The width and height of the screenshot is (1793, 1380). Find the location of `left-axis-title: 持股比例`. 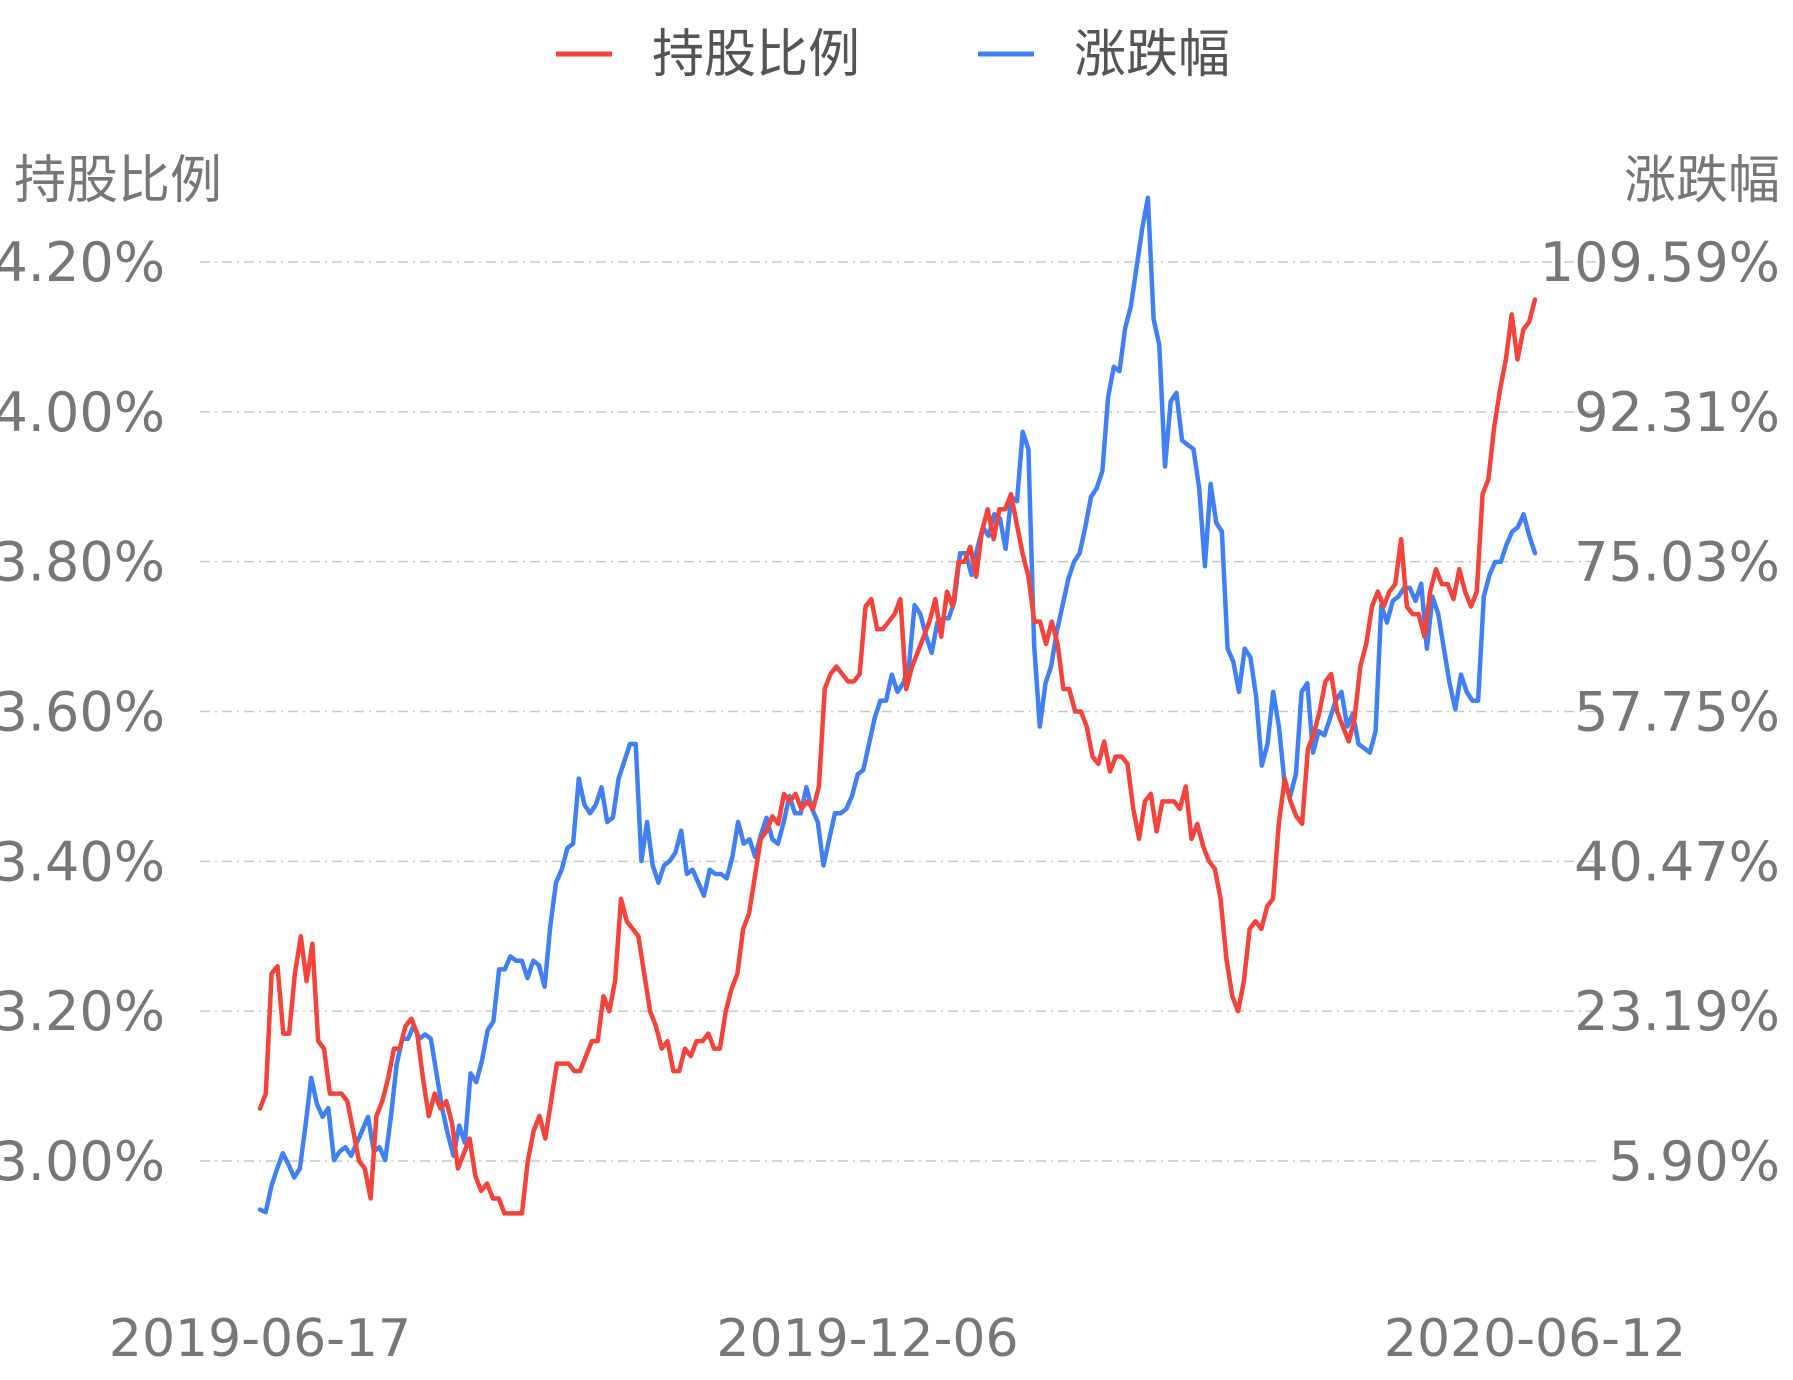

left-axis-title: 持股比例 is located at coordinates (118, 181).